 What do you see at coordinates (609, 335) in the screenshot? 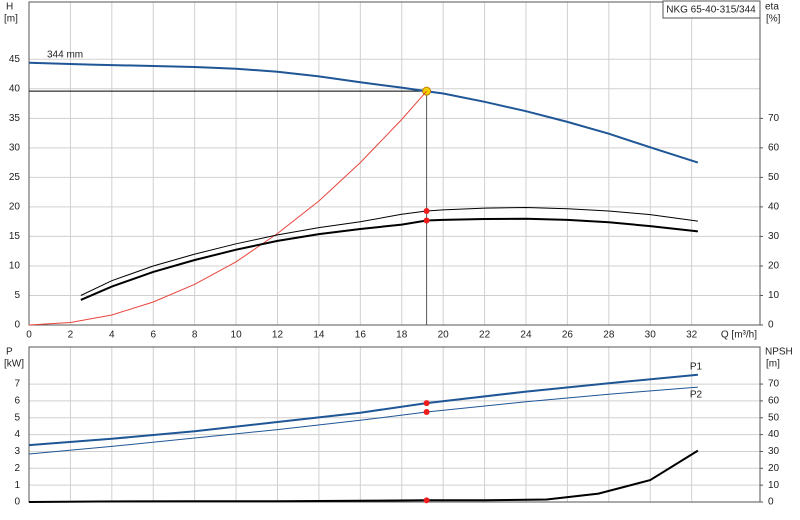
I see `x-tick-label: 28` at bounding box center [609, 335].